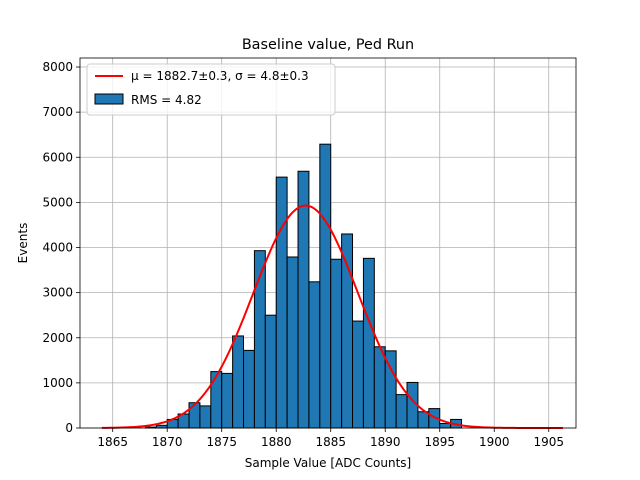 This screenshot has height=480, width=640. I want to click on y-tick-label: 7000, so click(57, 112).